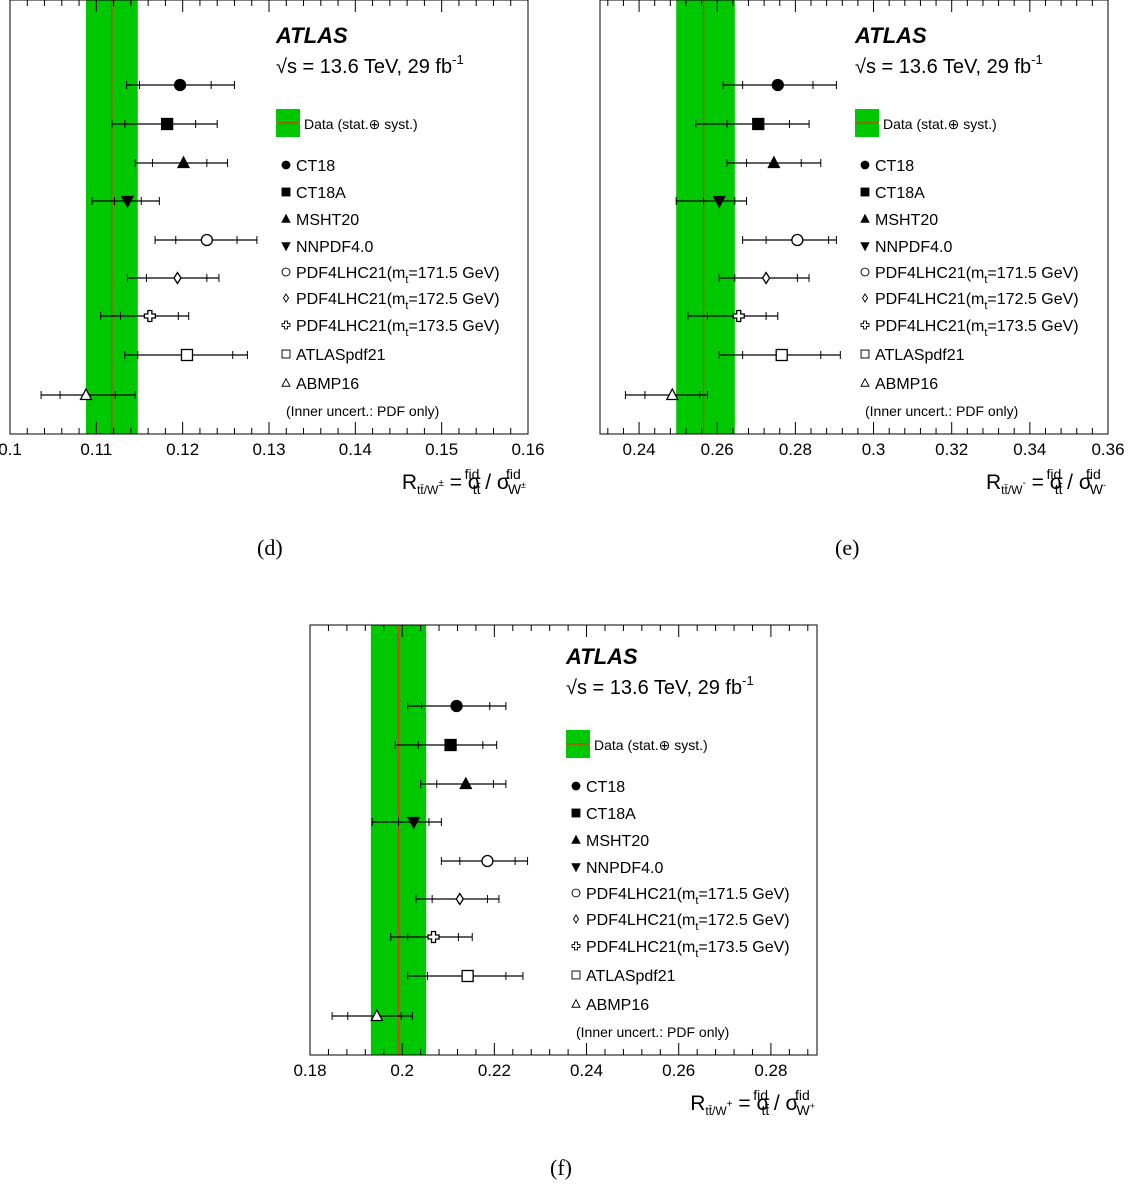 Image resolution: width=1138 pixels, height=1189 pixels. What do you see at coordinates (96, 449) in the screenshot?
I see `x-tick-label: 0.11` at bounding box center [96, 449].